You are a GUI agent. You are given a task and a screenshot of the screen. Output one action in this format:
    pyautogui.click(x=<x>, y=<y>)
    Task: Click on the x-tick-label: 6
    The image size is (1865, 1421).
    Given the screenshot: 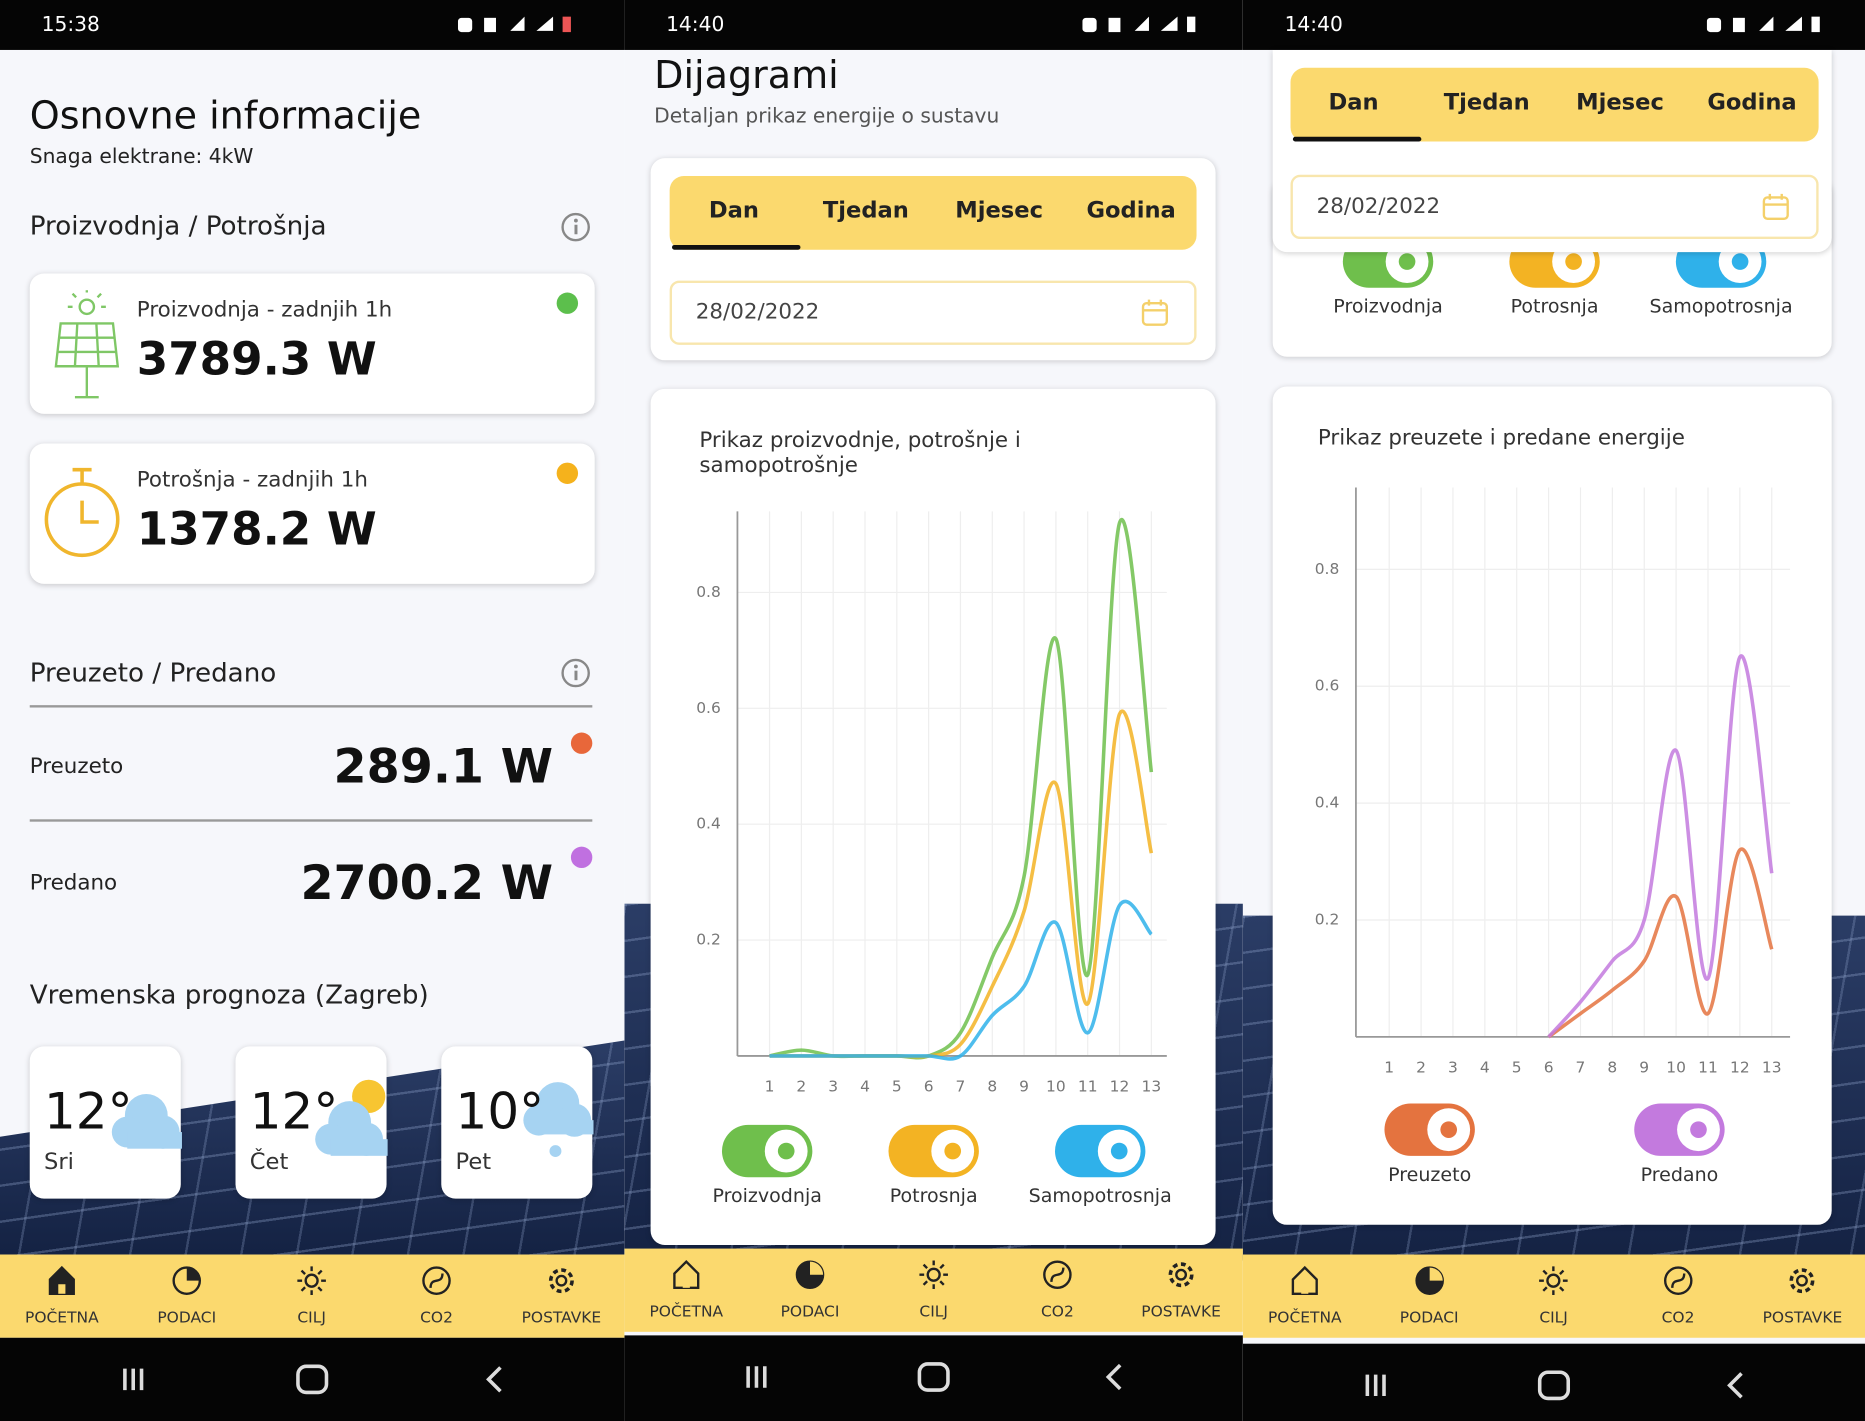 What is the action you would take?
    pyautogui.click(x=929, y=1086)
    